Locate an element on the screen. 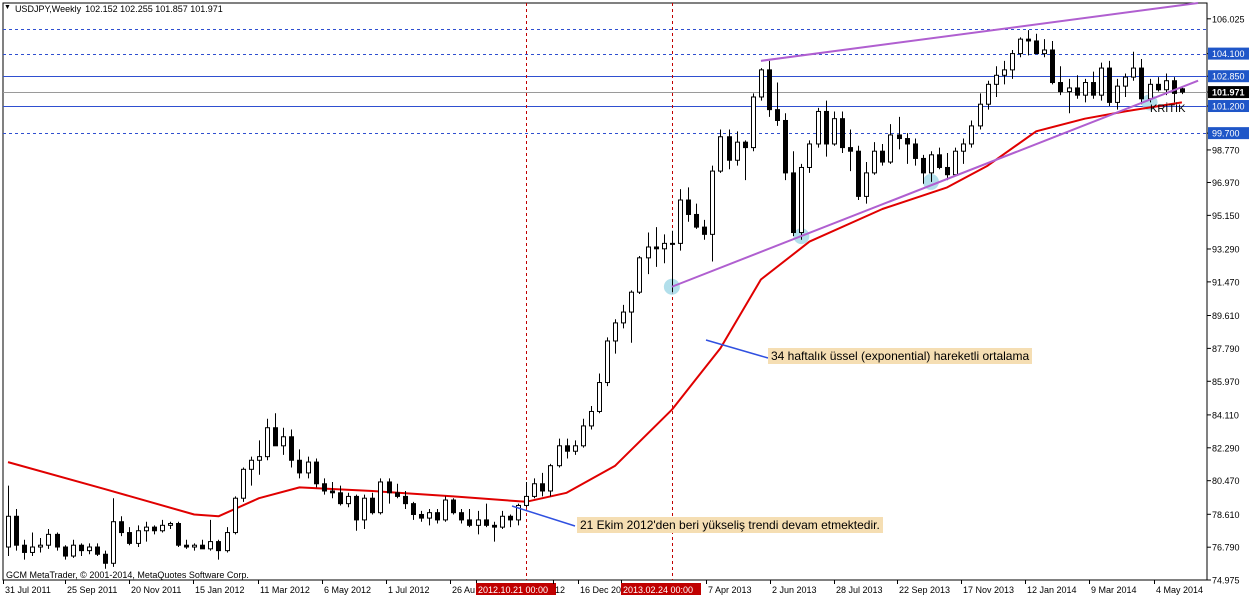  y-tick-label: 89.610 is located at coordinates (1226, 316).